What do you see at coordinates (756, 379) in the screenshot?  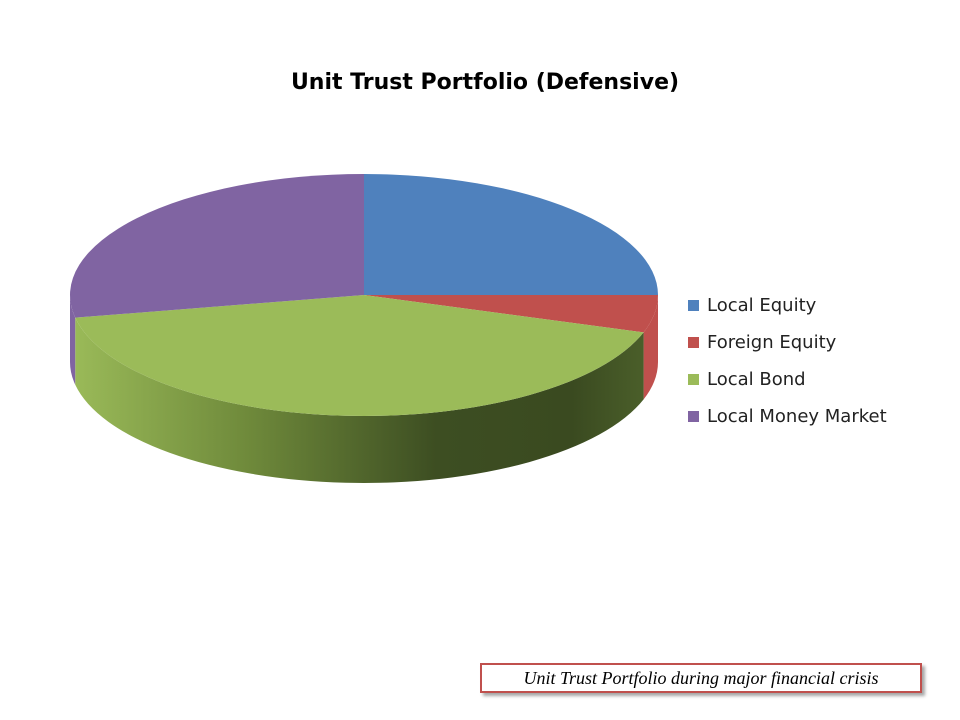 I see `legend-label: Local Bond` at bounding box center [756, 379].